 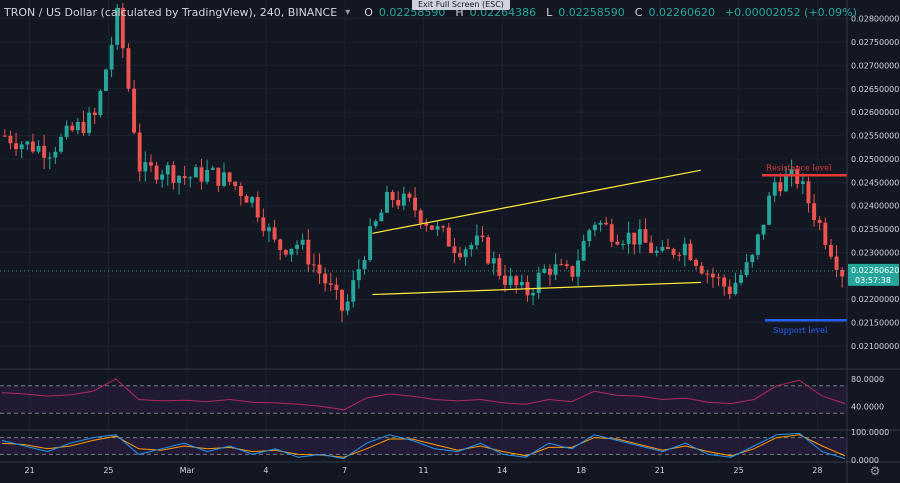 What do you see at coordinates (348, 12) in the screenshot?
I see `eye-icon: ▾` at bounding box center [348, 12].